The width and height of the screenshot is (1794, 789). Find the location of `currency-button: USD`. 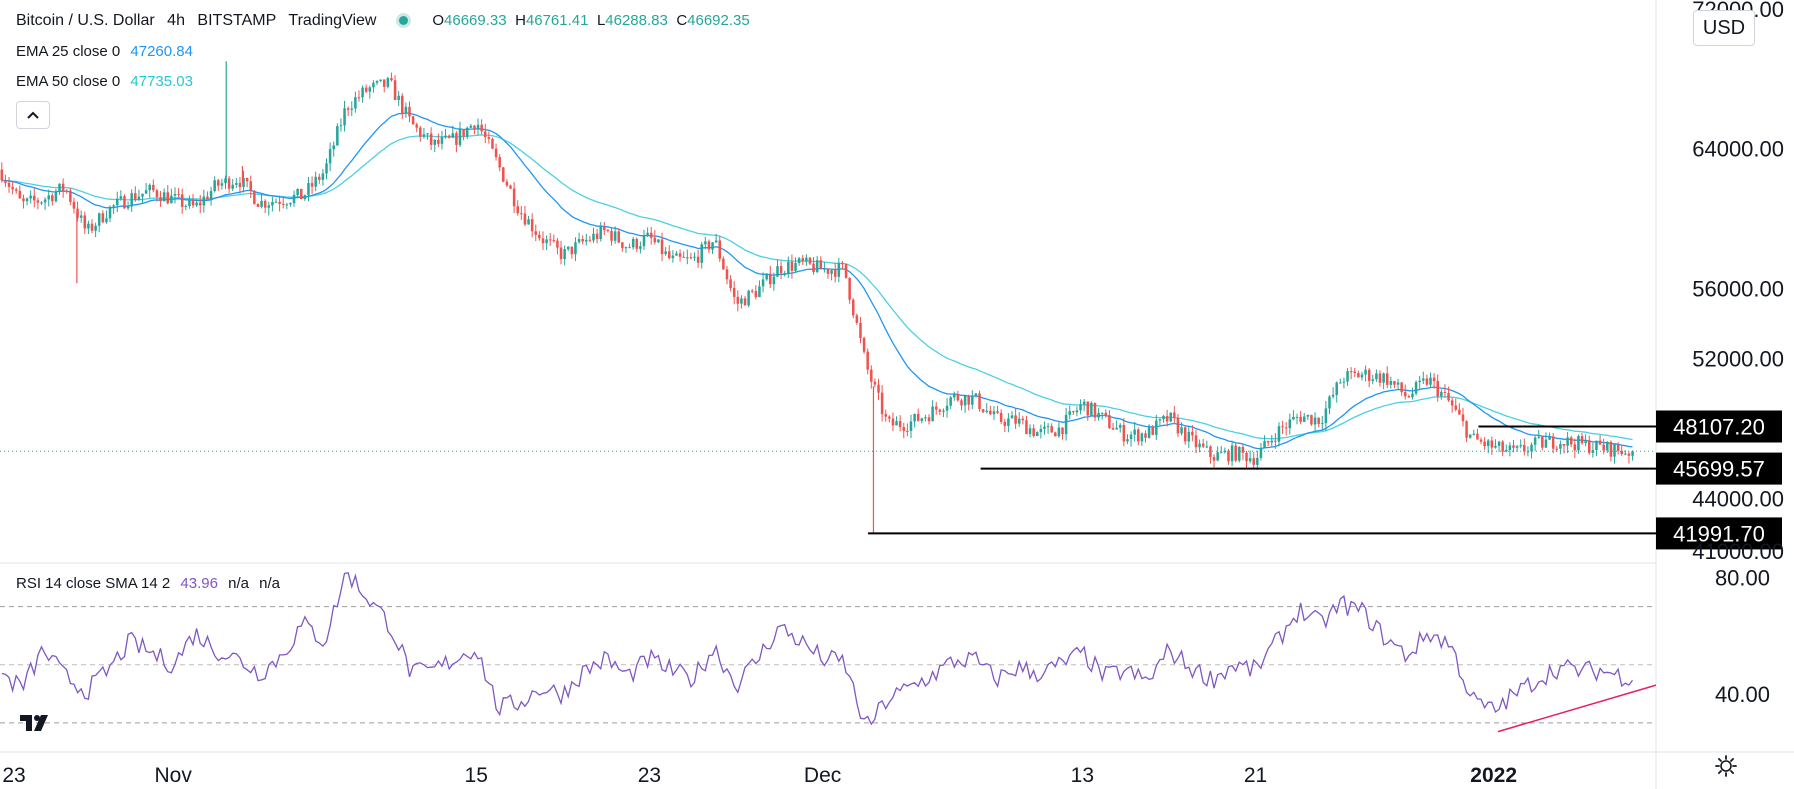

currency-button: USD is located at coordinates (1724, 28).